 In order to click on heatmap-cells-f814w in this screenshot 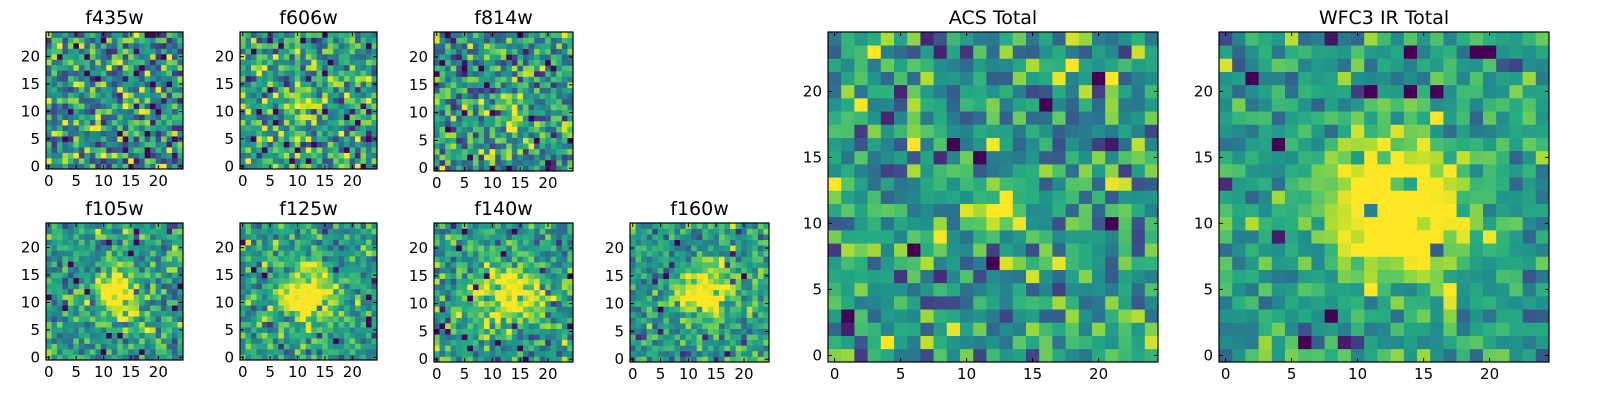, I will do `click(504, 102)`.